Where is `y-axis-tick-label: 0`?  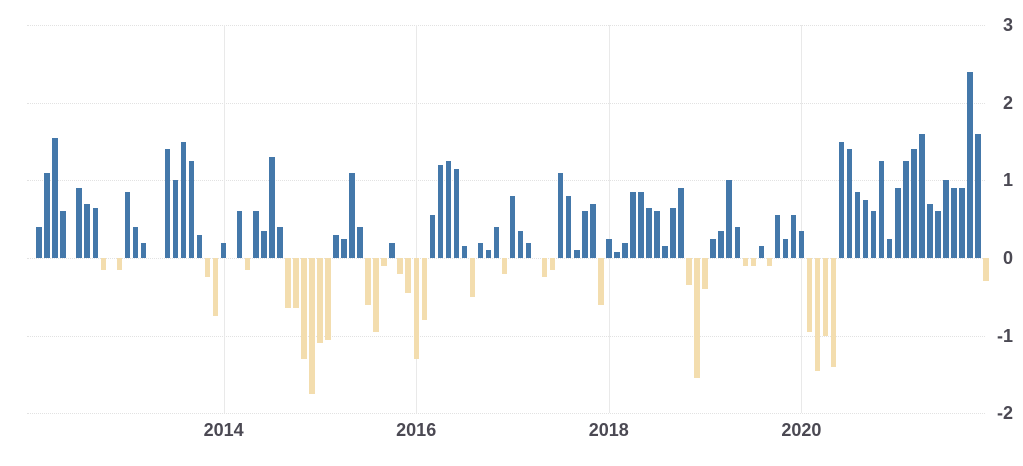
y-axis-tick-label: 0 is located at coordinates (1007, 258).